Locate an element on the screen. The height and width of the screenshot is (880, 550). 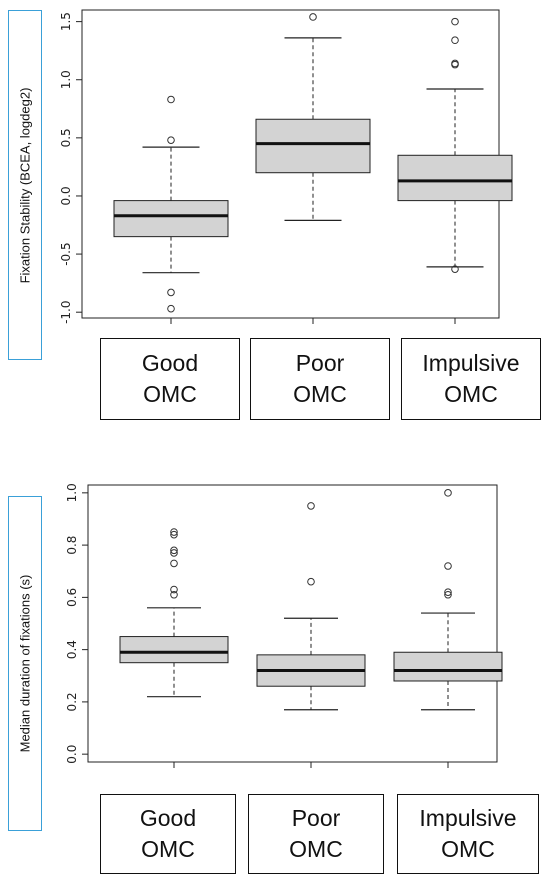
y-tick-label: 0.8 is located at coordinates (72, 545).